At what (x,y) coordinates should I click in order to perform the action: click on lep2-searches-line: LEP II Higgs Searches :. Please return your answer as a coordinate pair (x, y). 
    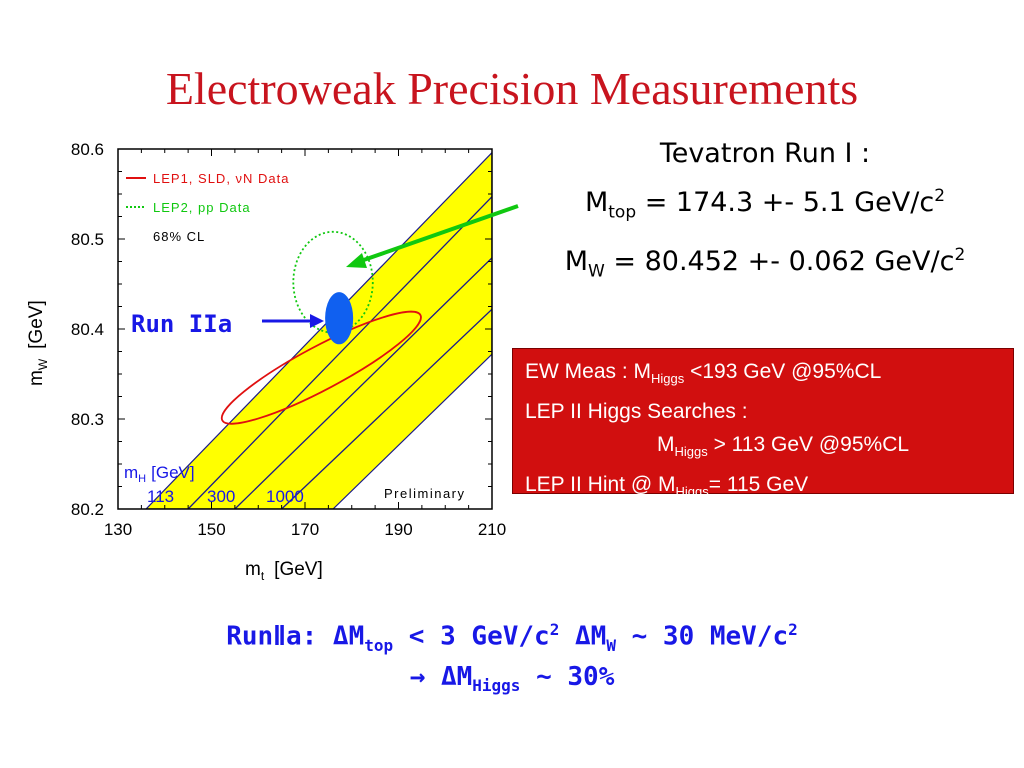
    Looking at the image, I should click on (636, 412).